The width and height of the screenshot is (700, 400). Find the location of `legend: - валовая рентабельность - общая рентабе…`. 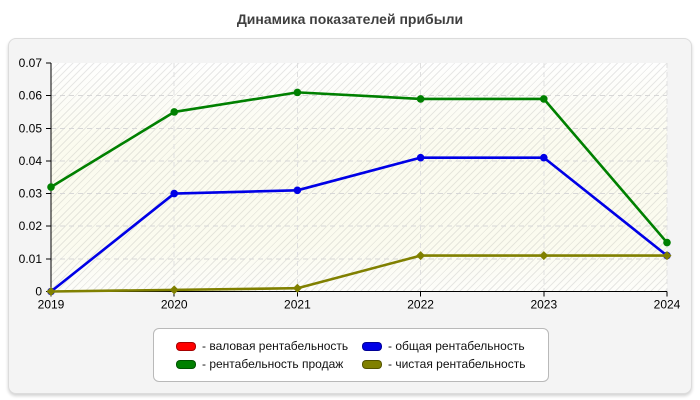

legend: - валовая рентабельность - общая рентабе… is located at coordinates (351, 355).